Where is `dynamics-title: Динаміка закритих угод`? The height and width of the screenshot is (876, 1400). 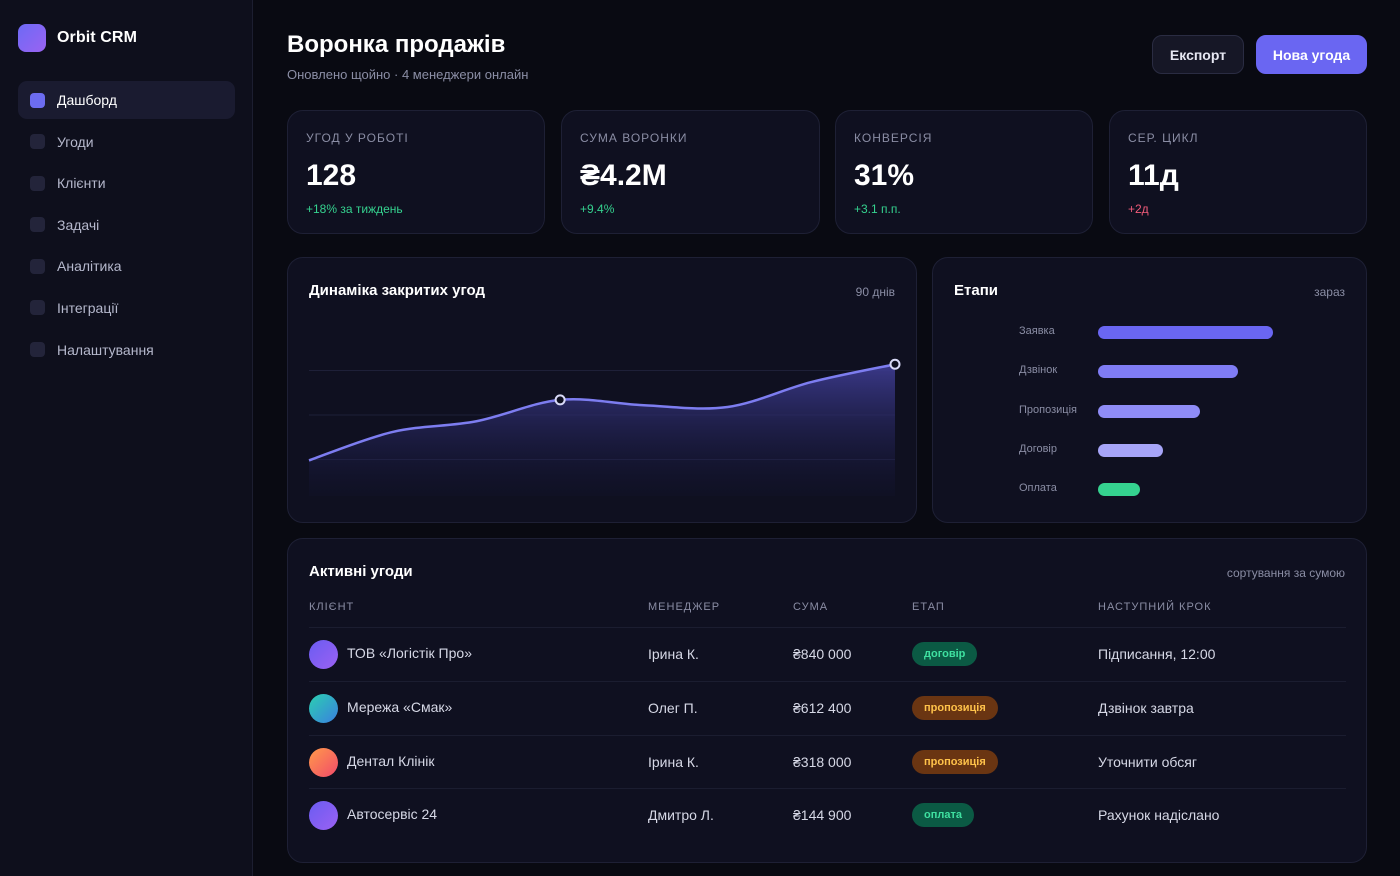 dynamics-title: Динаміка закритих угод is located at coordinates (397, 290).